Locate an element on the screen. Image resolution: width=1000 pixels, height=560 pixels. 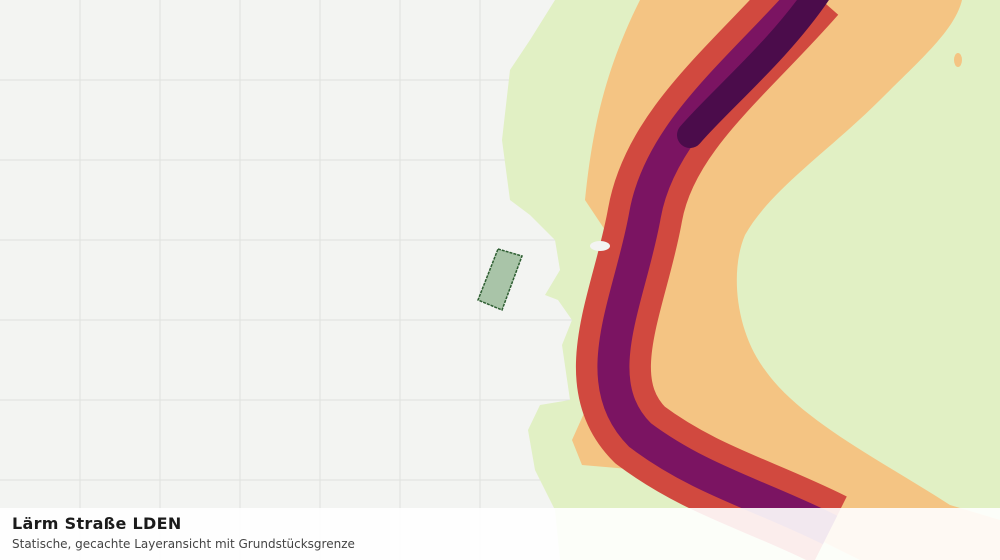
parcel-boundary is located at coordinates (500, 279).